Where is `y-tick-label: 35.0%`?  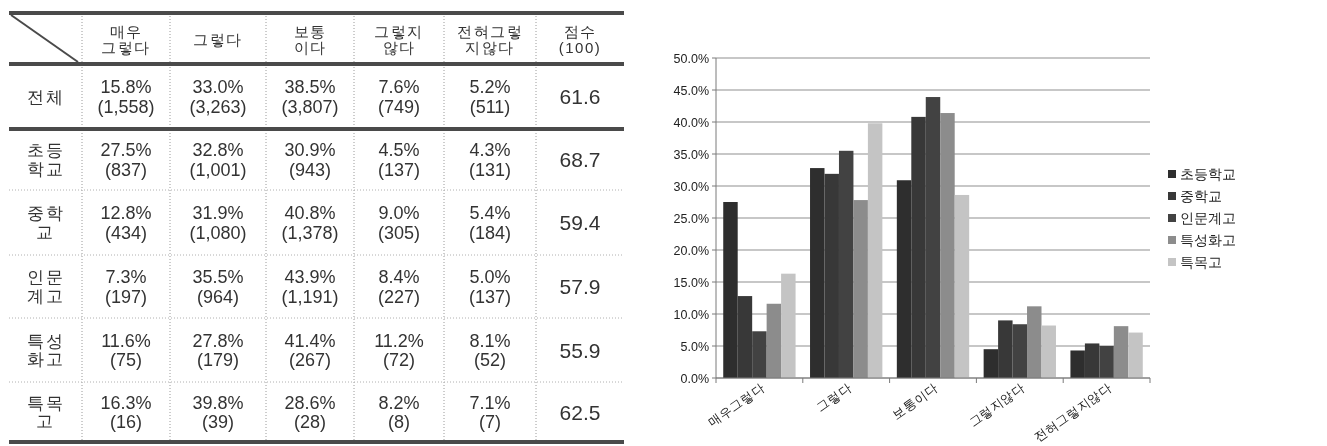
y-tick-label: 35.0% is located at coordinates (691, 154).